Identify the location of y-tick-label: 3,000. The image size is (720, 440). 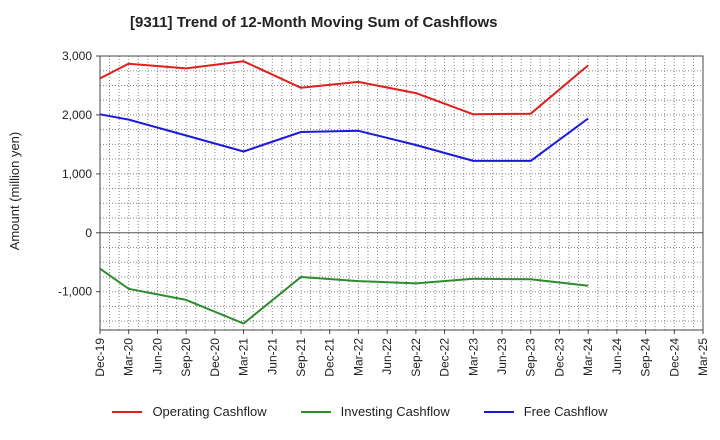
(77, 56).